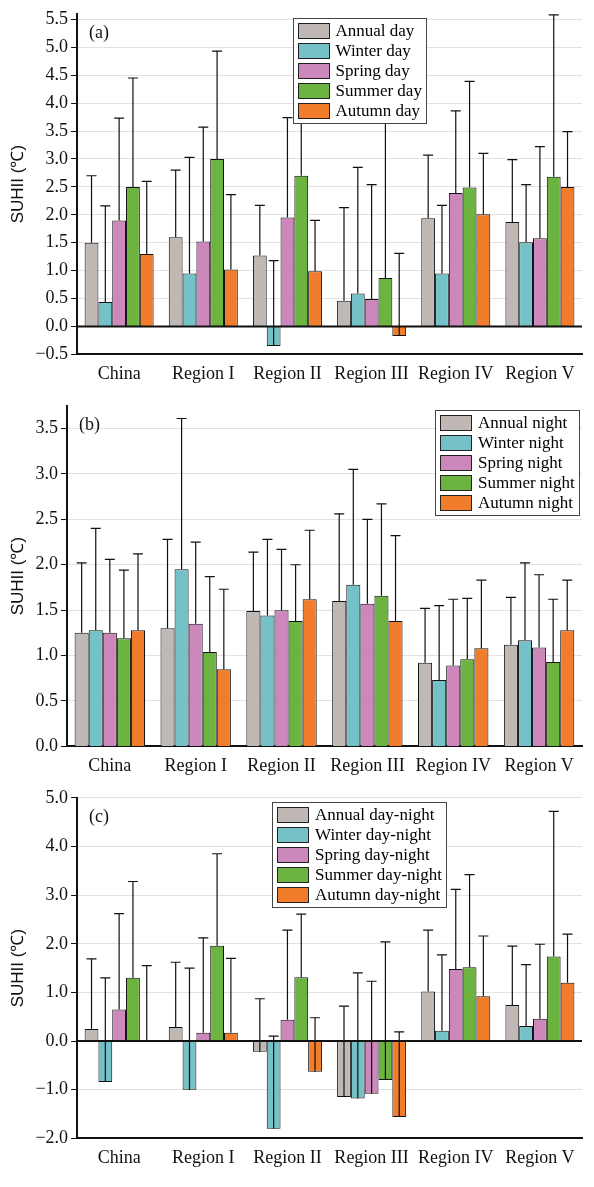  I want to click on legend-label: Summer night, so click(526, 482).